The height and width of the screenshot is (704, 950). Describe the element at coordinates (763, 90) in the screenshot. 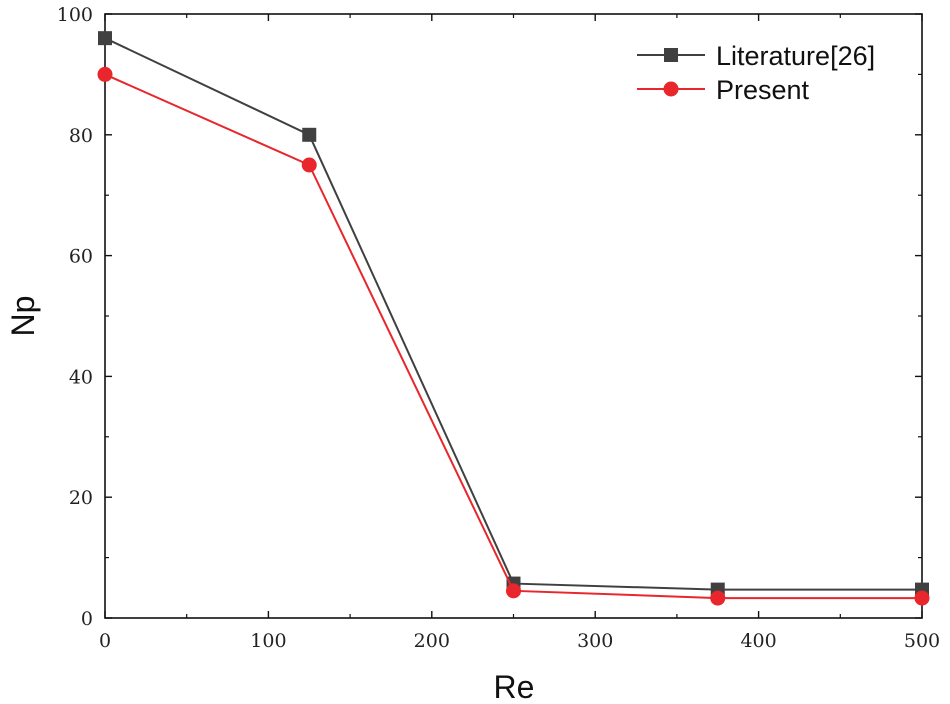

I see `legend-label: Present` at that location.